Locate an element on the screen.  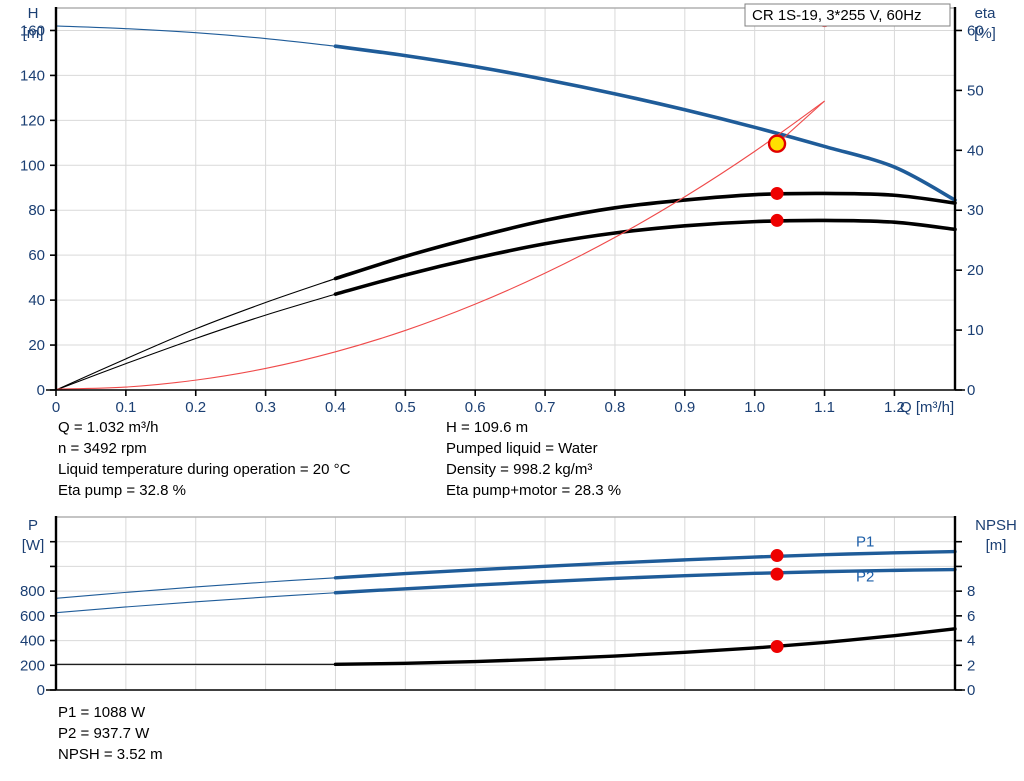
upper-x-tick-label: 1.2 is located at coordinates (894, 407).